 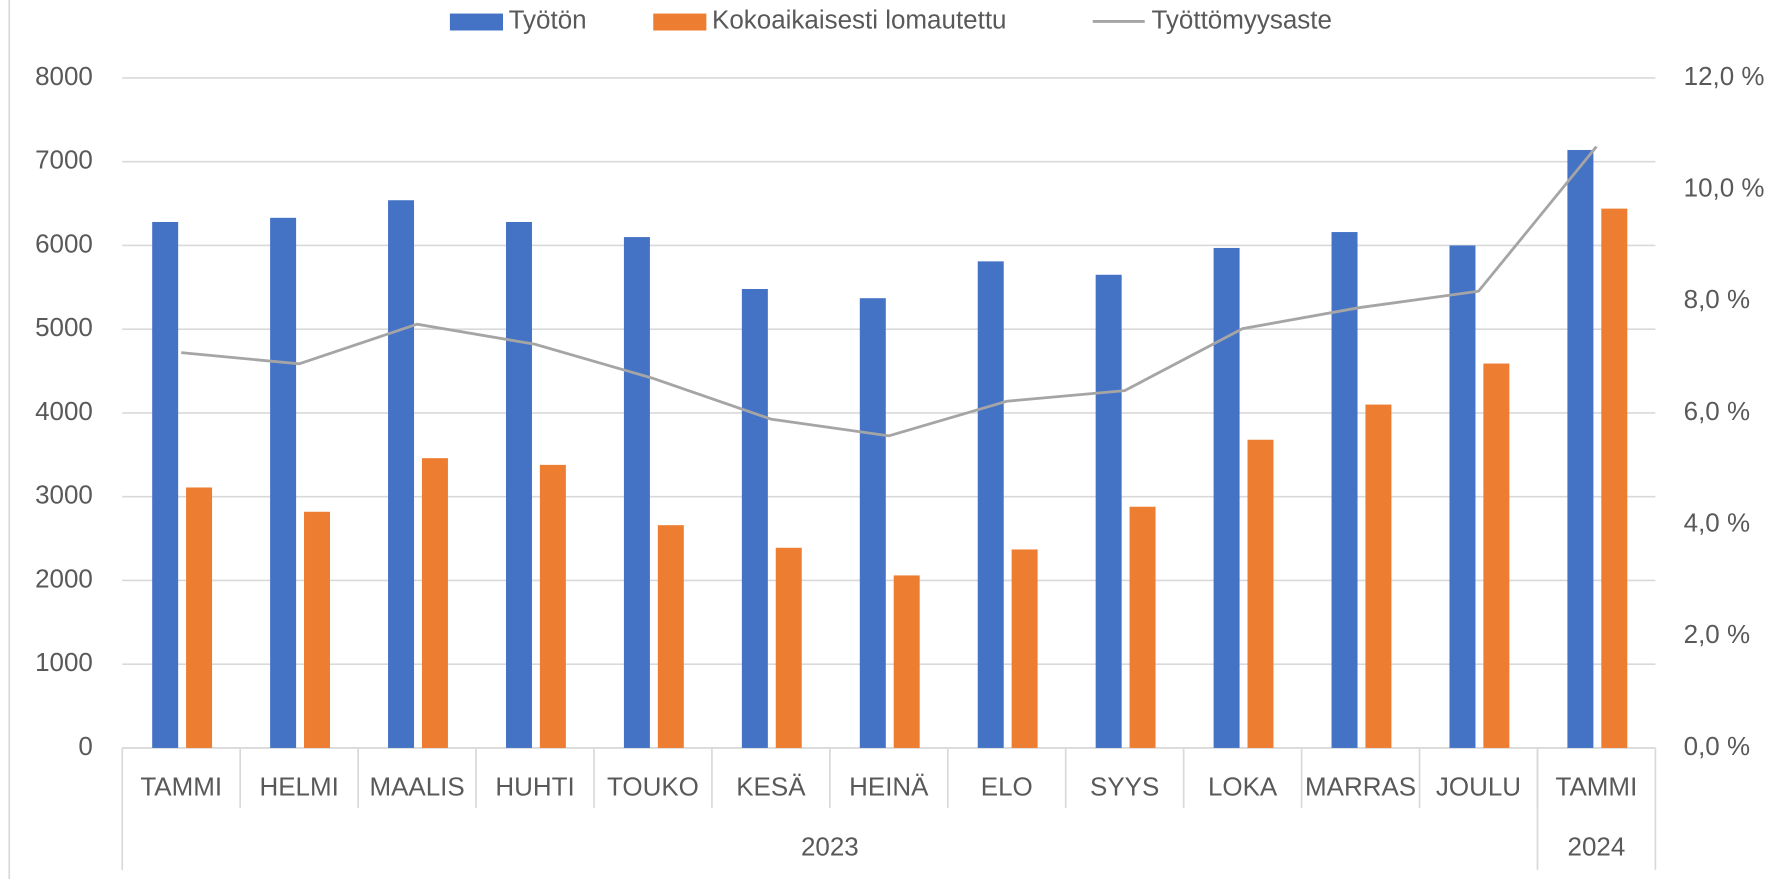 I want to click on x-tick-label: ELO, so click(x=1007, y=786).